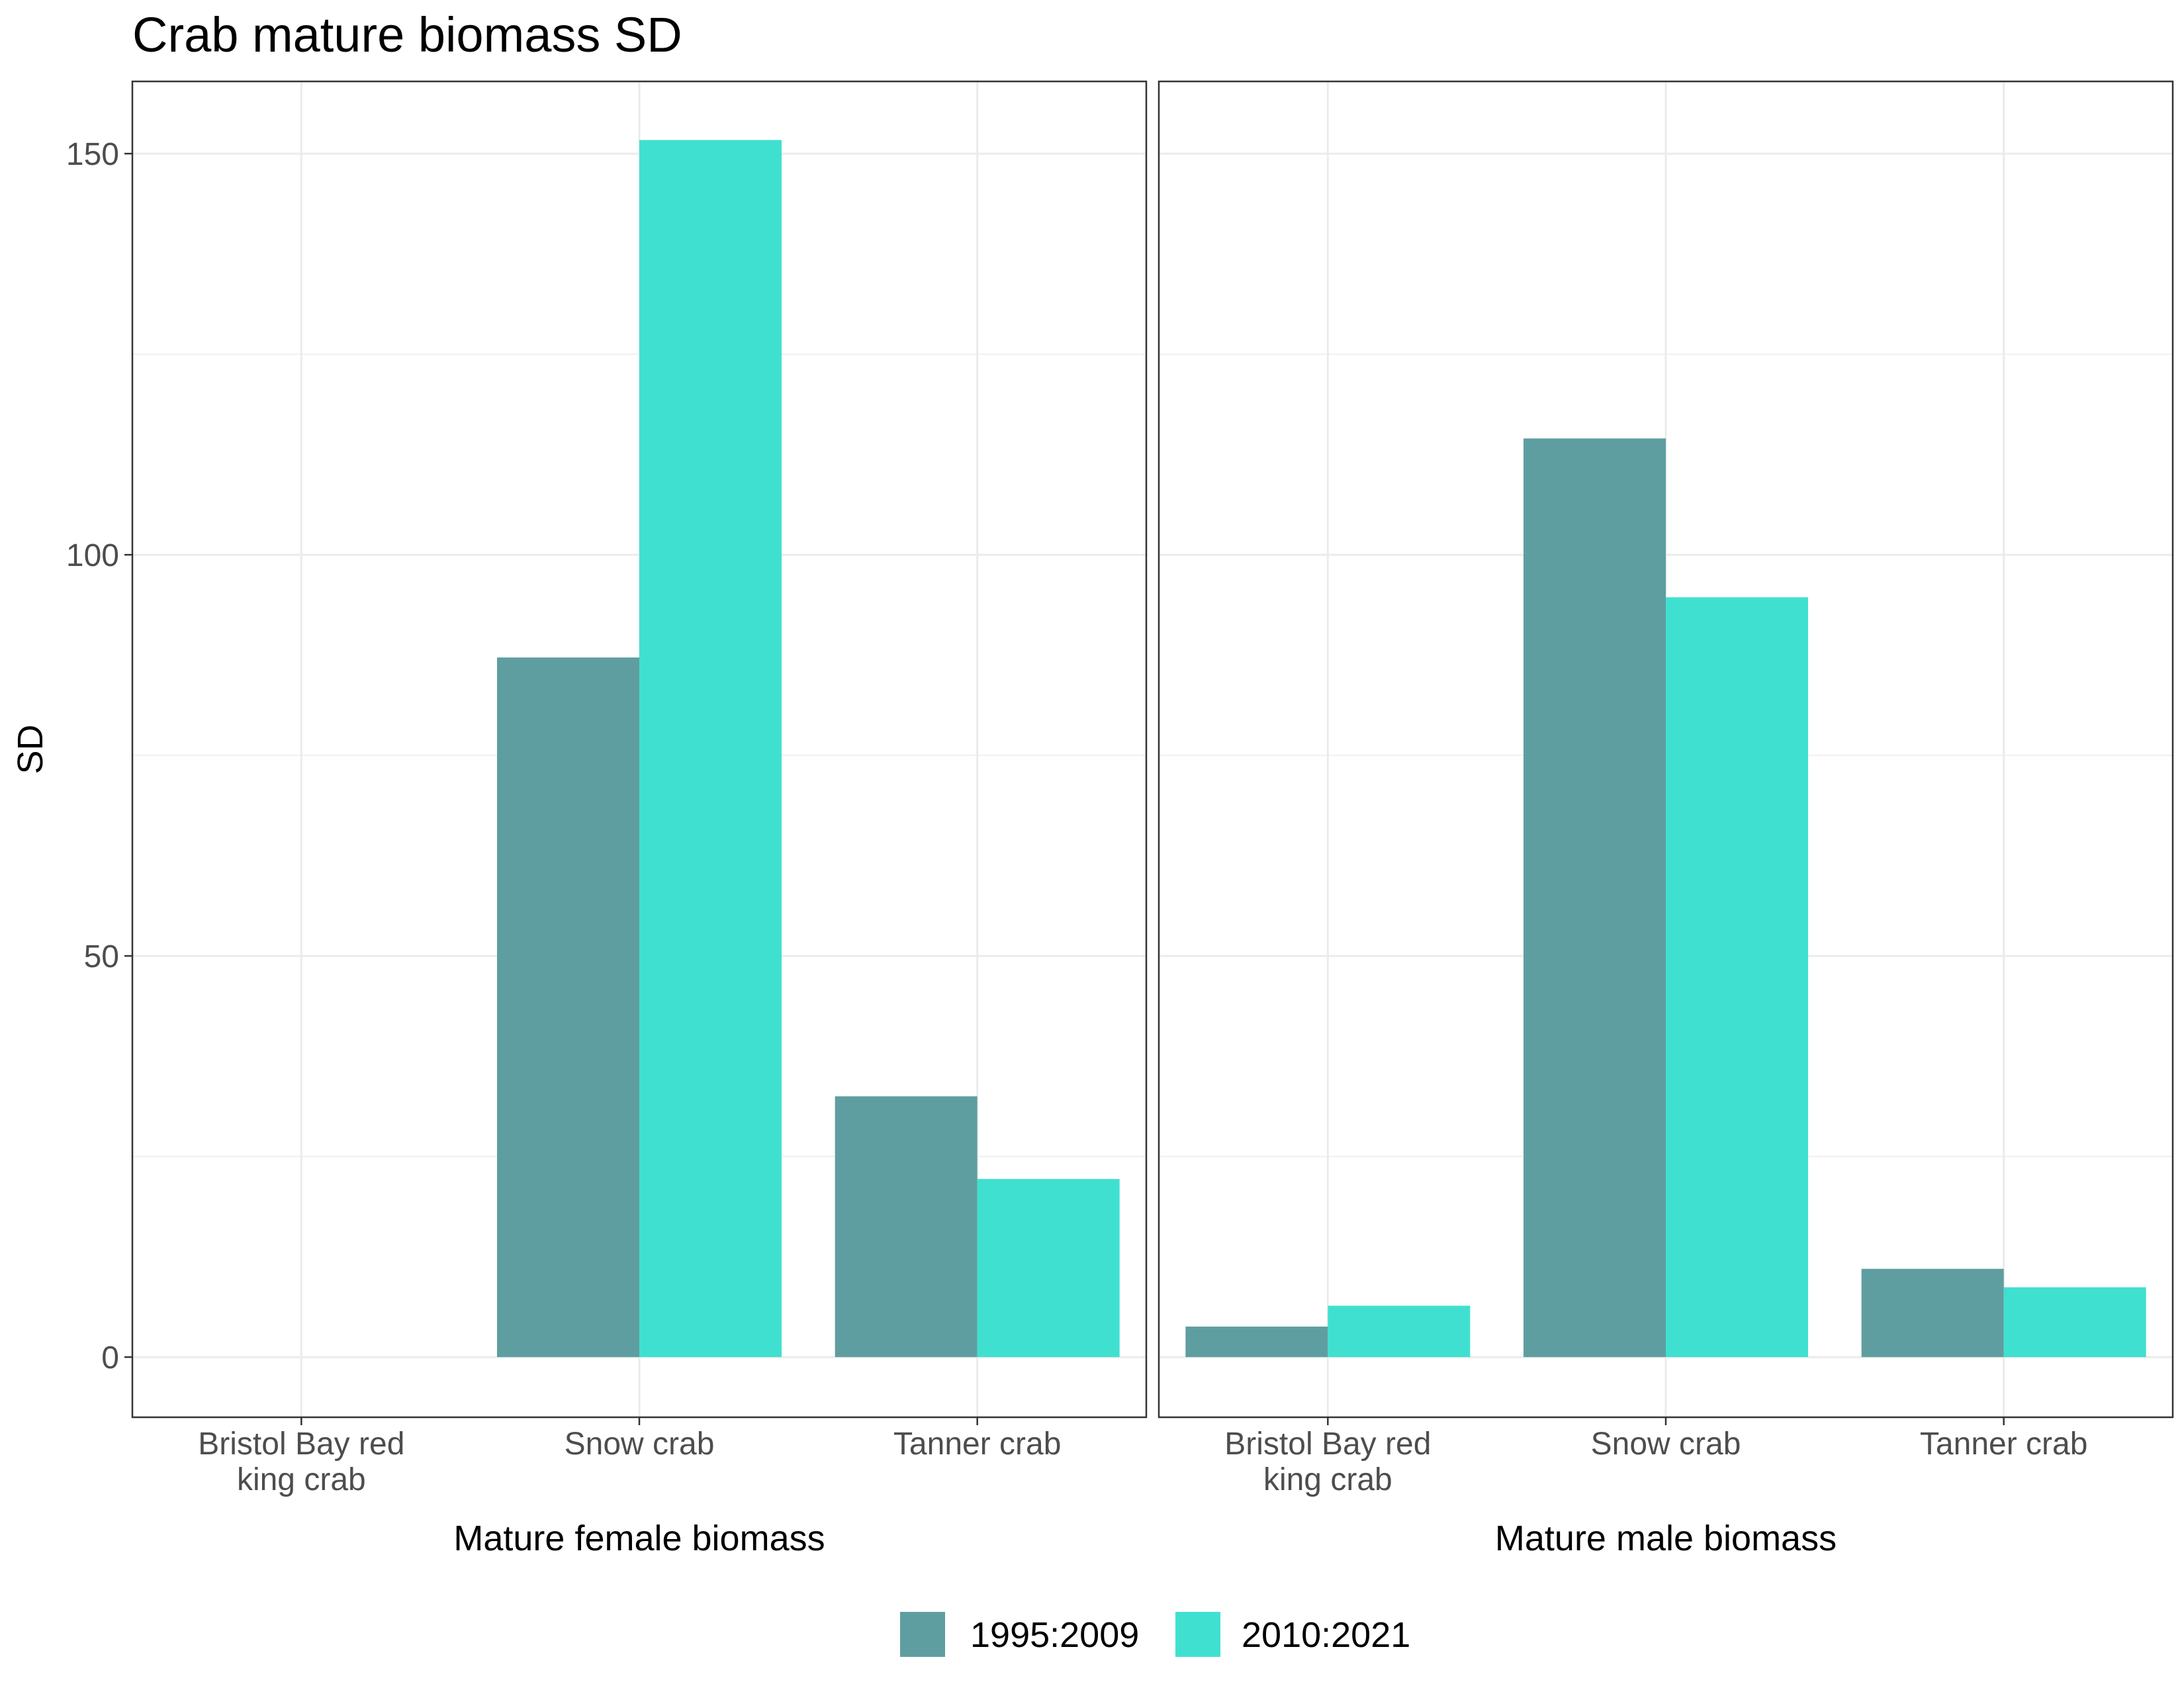 Image resolution: width=2184 pixels, height=1688 pixels. I want to click on x-axis-title: Mature female biomass, so click(639, 1538).